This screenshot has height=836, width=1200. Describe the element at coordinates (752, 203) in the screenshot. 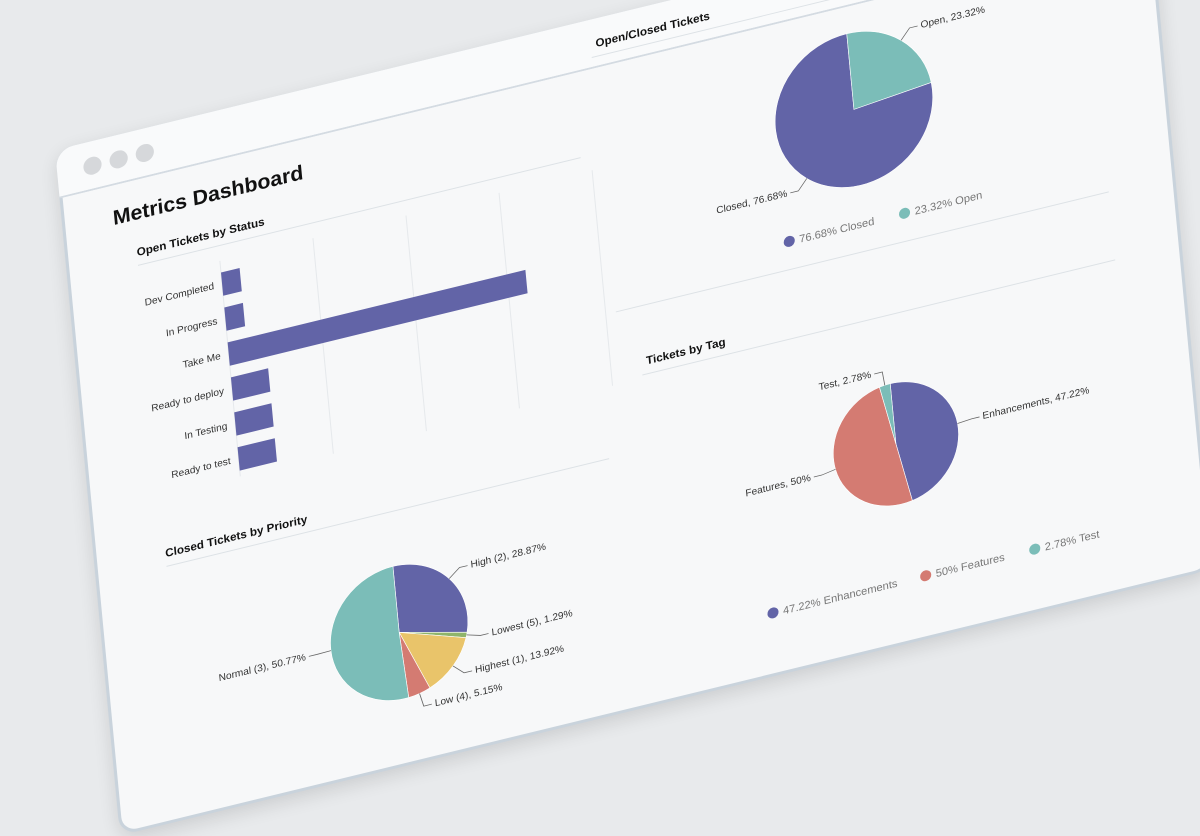

I see `slice-label: Closed, 76.68%` at that location.